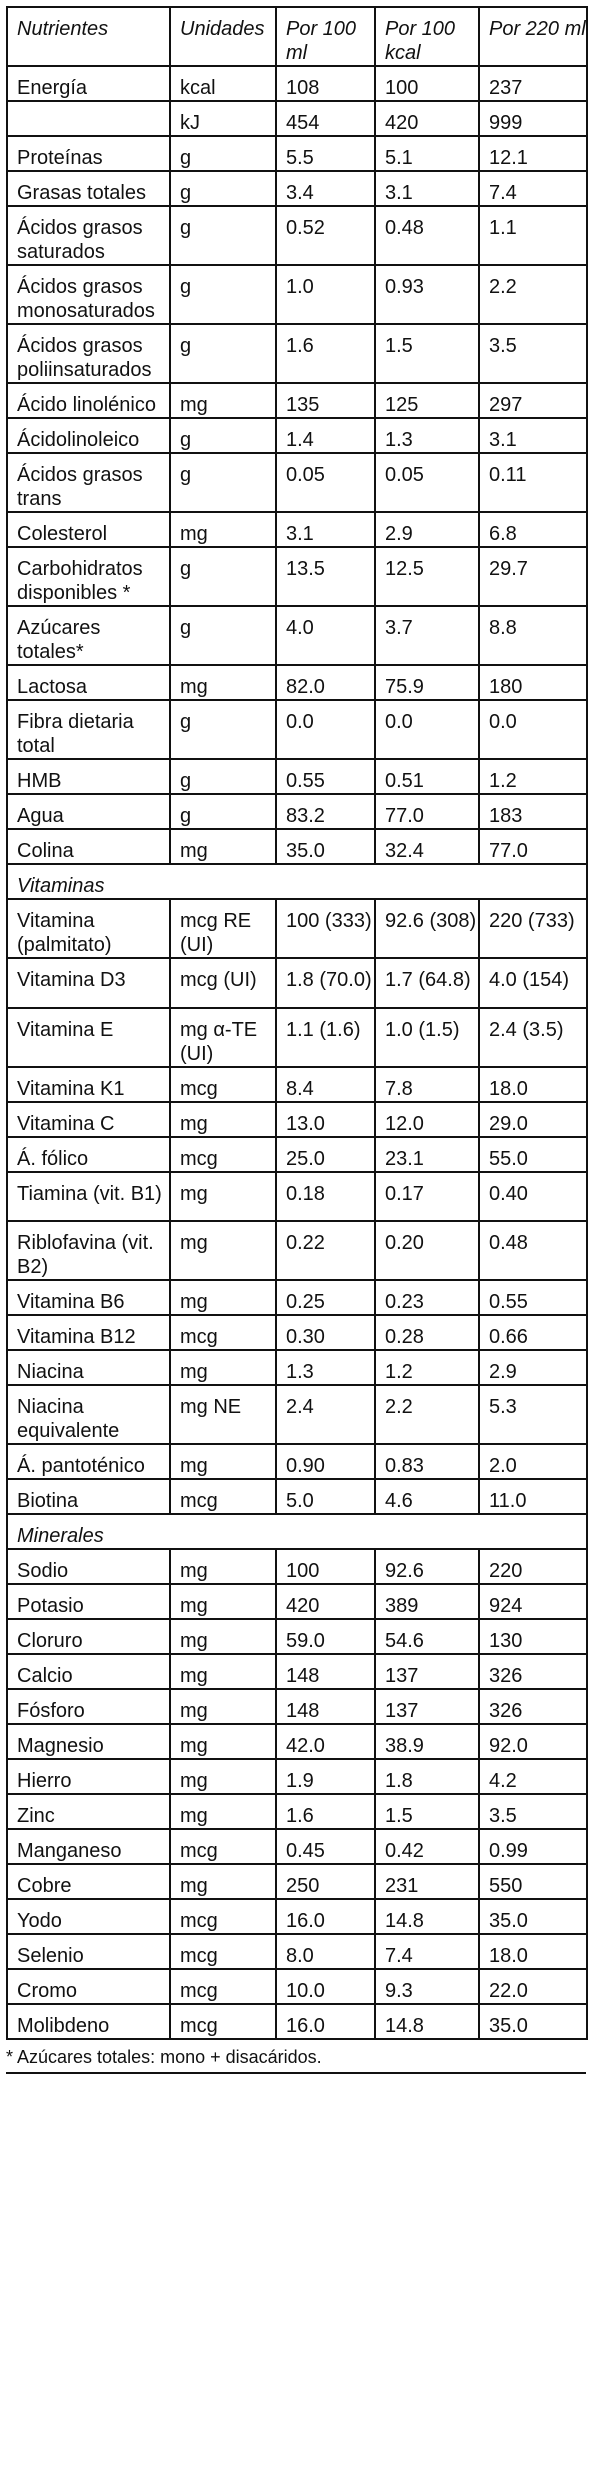  I want to click on nutrient-cell: Carbohidratos disponibles *, so click(88, 576).